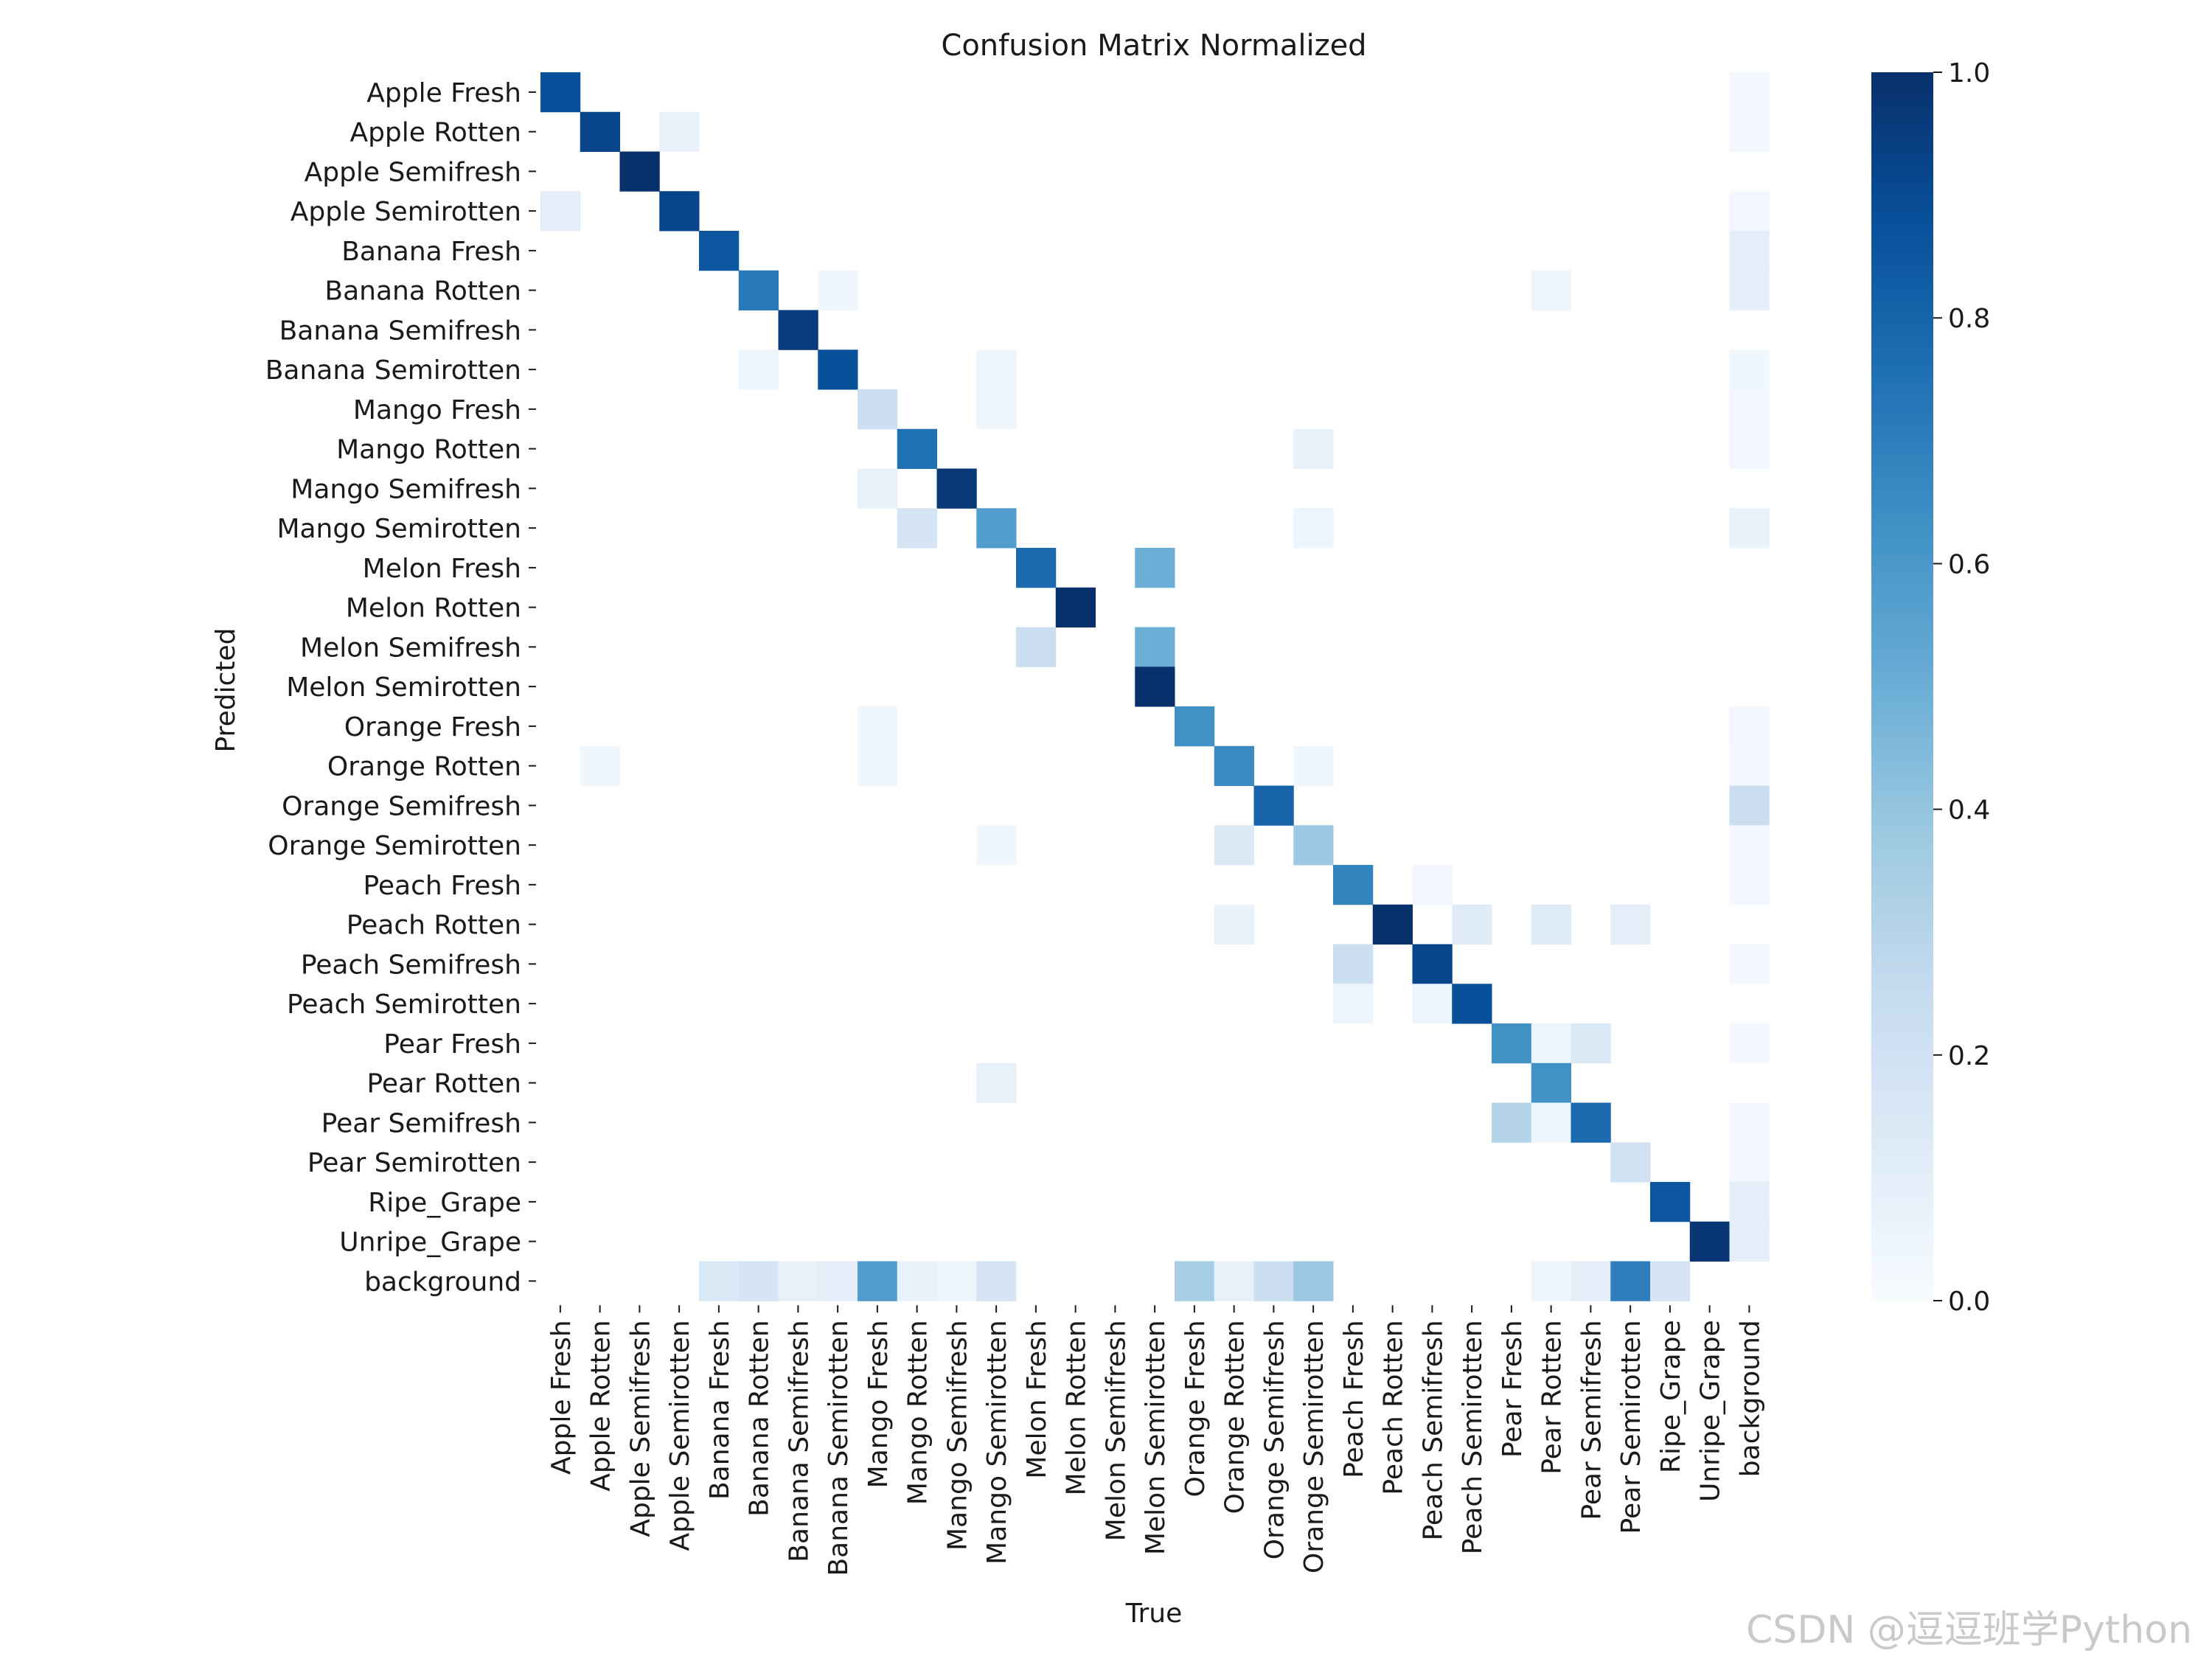 The image size is (2212, 1659). What do you see at coordinates (1552, 1397) in the screenshot?
I see `x-tick-label-pear-rotten: Pear Rotten` at bounding box center [1552, 1397].